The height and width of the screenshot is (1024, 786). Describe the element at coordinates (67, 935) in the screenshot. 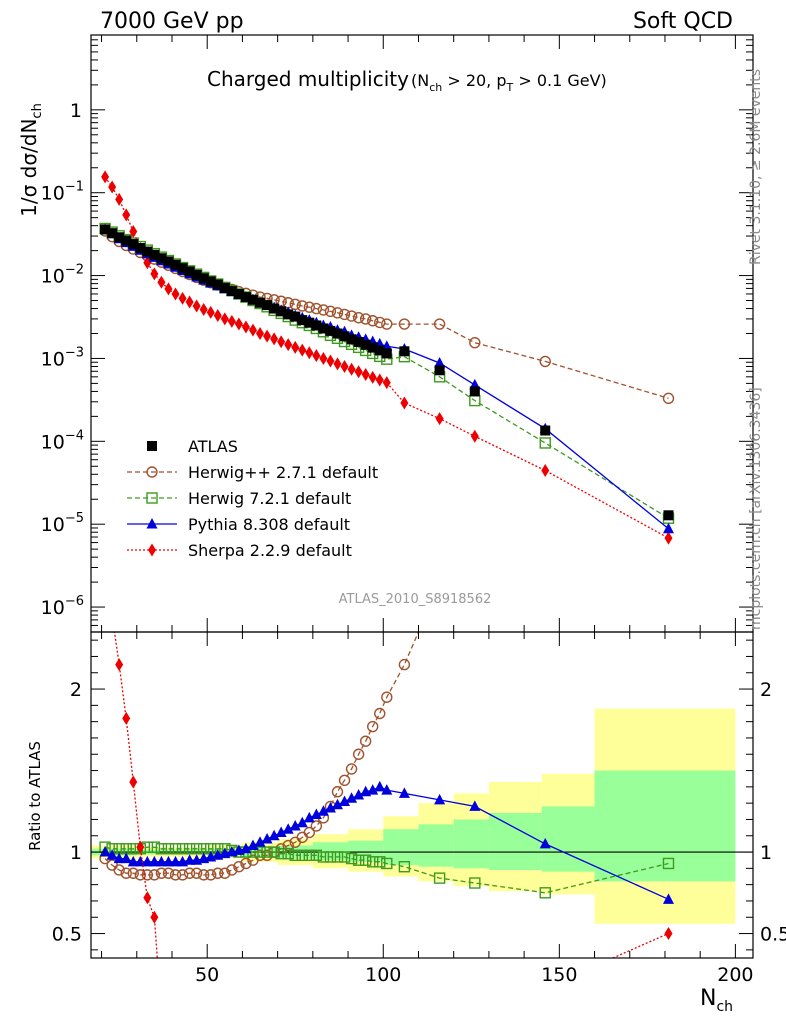

I see `ratio-ytick-label-left-0: 0.5` at that location.